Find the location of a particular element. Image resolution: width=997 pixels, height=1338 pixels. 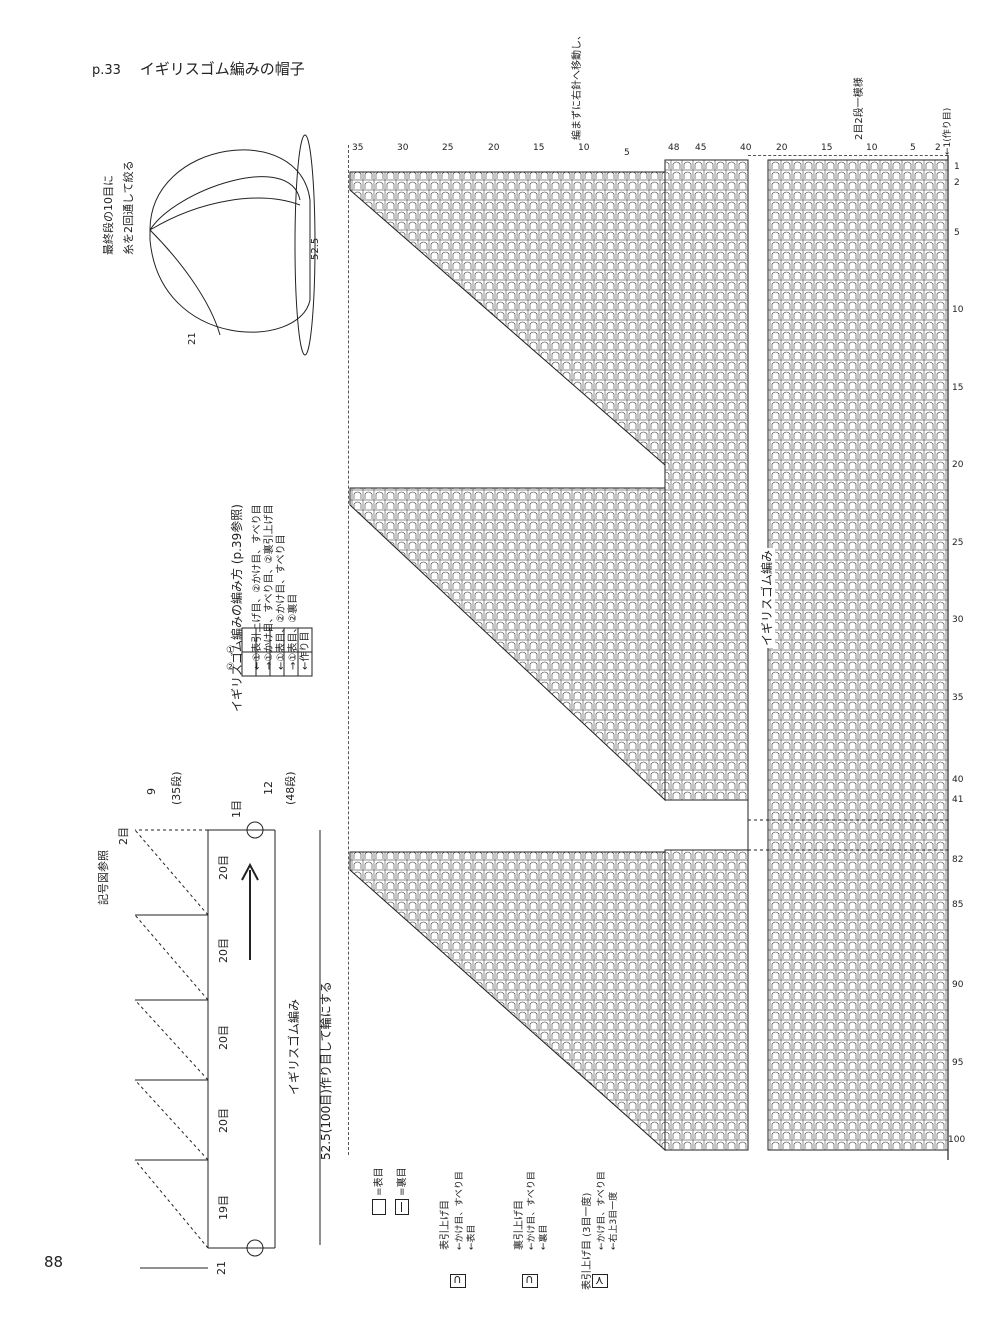

row-num-b10: 10 is located at coordinates (872, 148).